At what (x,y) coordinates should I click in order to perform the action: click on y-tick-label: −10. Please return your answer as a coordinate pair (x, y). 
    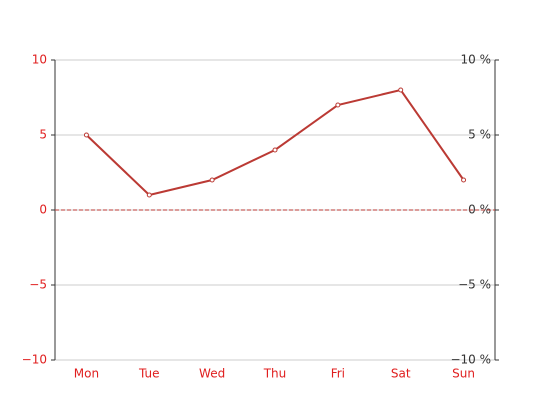
    Looking at the image, I should click on (34, 360).